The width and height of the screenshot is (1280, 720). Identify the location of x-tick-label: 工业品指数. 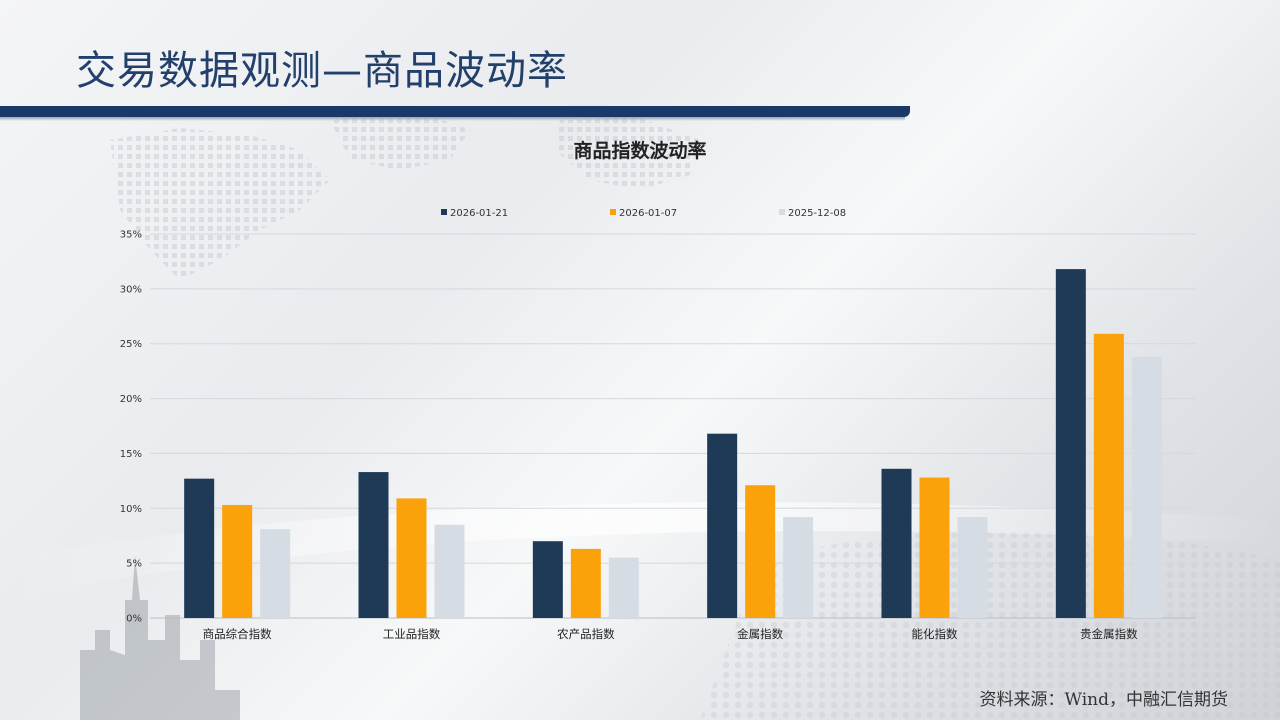
(412, 634).